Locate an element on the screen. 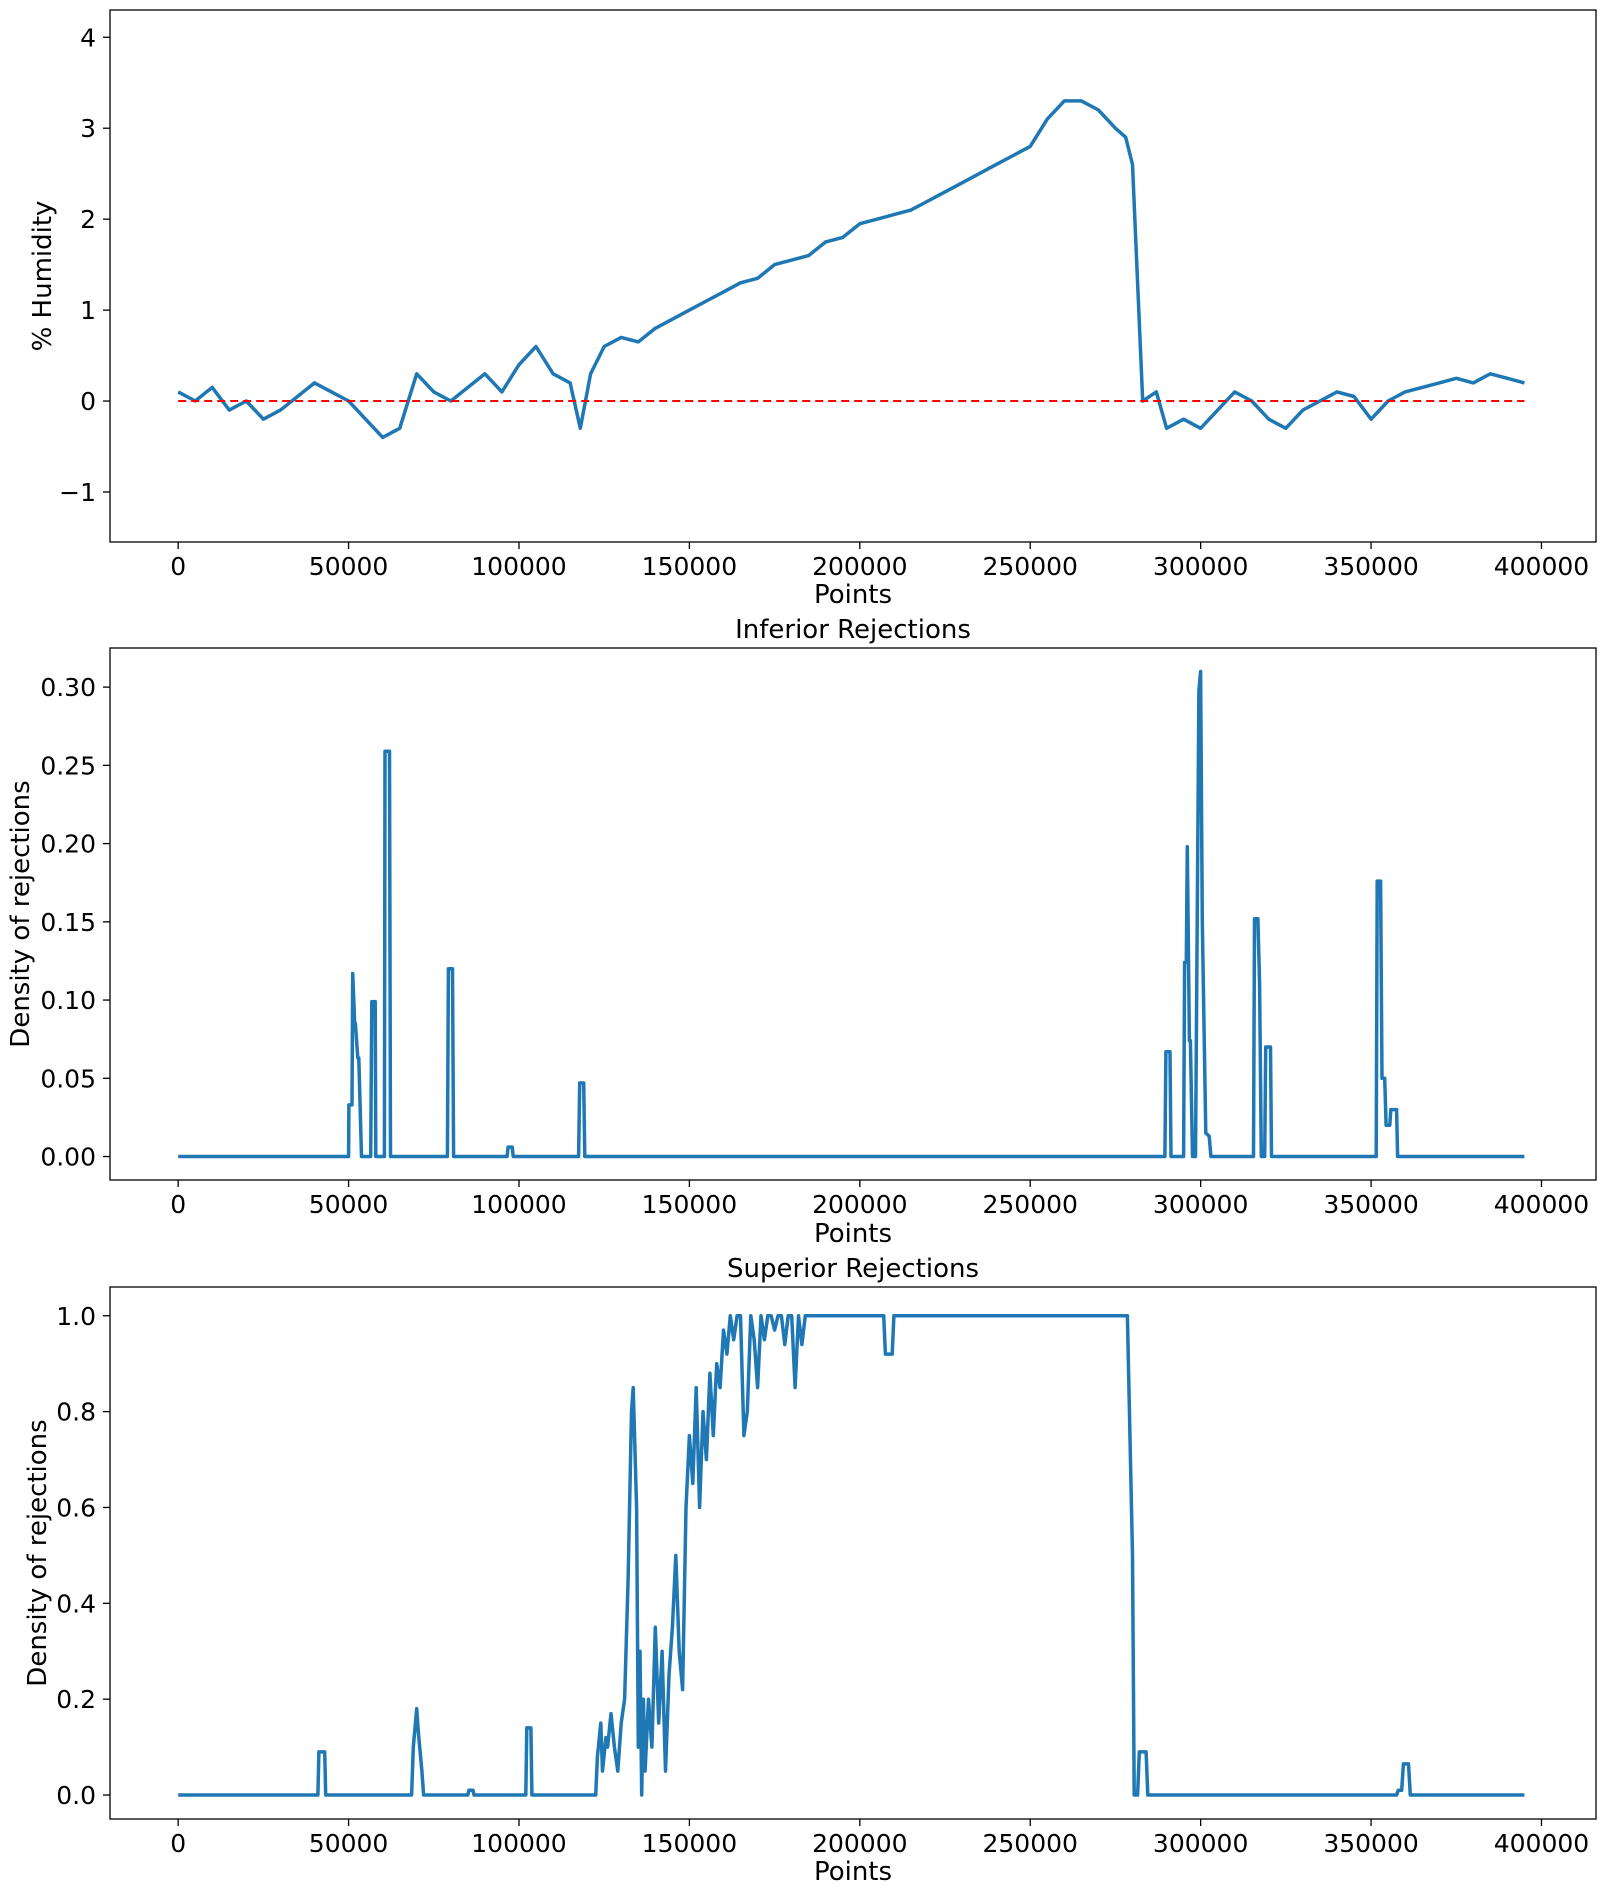  humidity-xtick-label: 200000 is located at coordinates (859, 566).